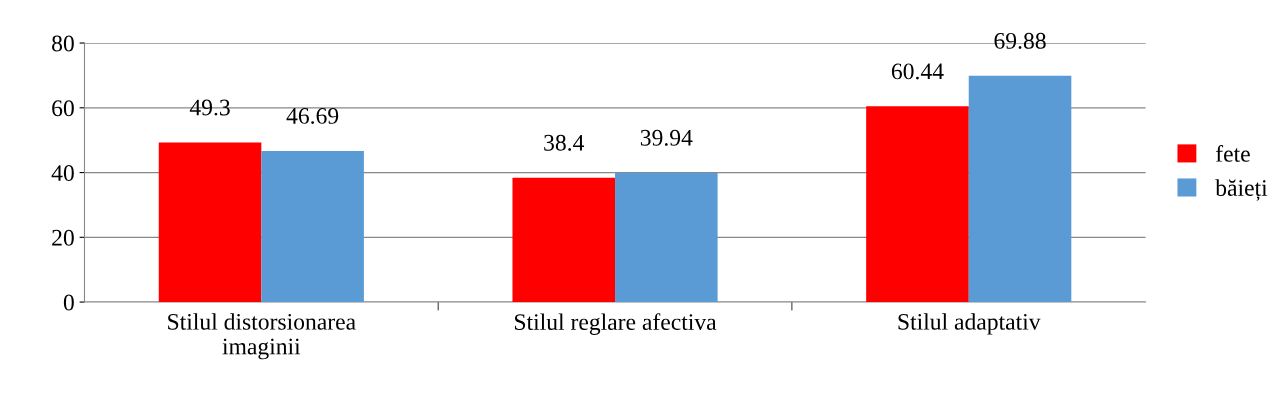 The image size is (1280, 406). I want to click on x-tick-label: Stilul distorsionarea imaginii, so click(262, 336).